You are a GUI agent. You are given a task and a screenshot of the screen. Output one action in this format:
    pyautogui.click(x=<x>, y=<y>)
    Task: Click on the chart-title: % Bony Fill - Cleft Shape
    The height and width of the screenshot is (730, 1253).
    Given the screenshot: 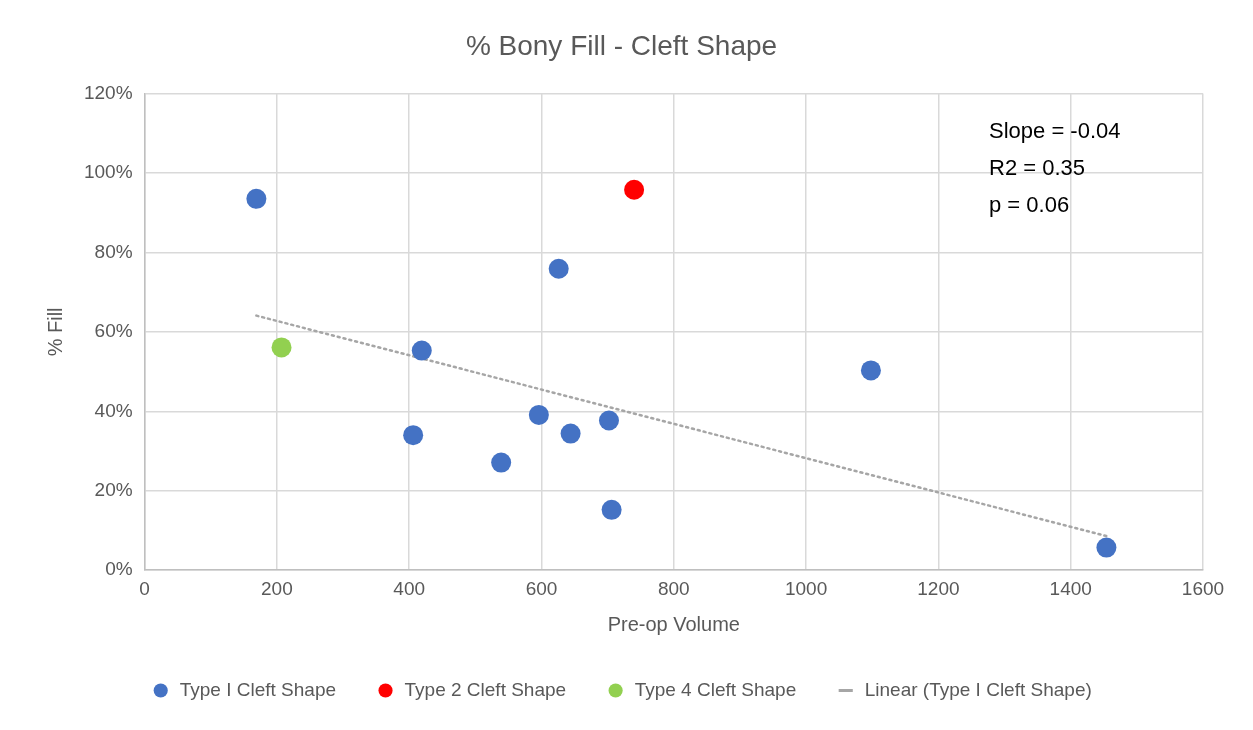 What is the action you would take?
    pyautogui.click(x=621, y=45)
    